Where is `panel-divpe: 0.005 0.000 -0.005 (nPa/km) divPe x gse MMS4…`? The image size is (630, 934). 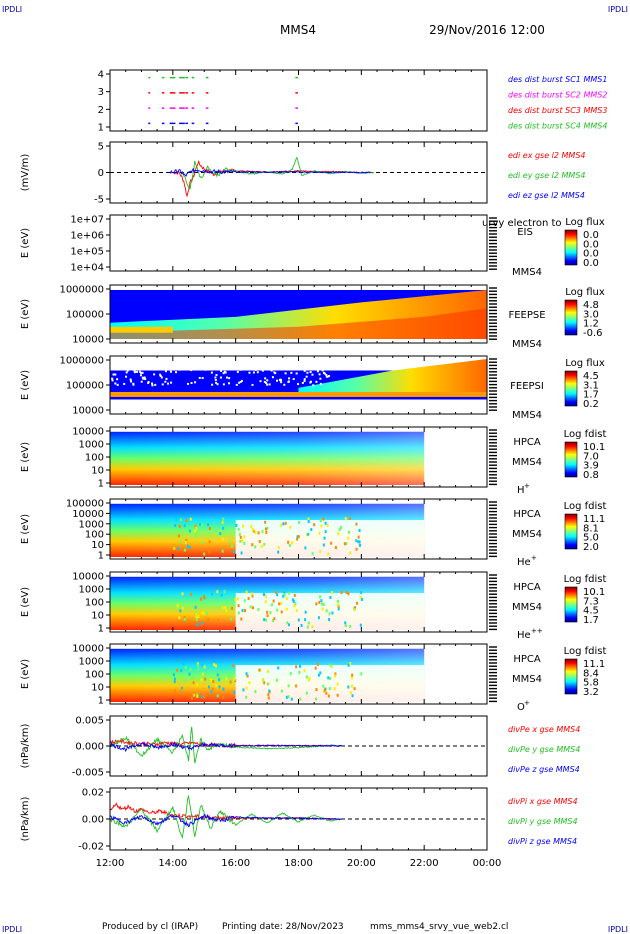
panel-divpe: 0.005 0.000 -0.005 (nPa/km) divPe x gse MMS4… is located at coordinates (300, 747).